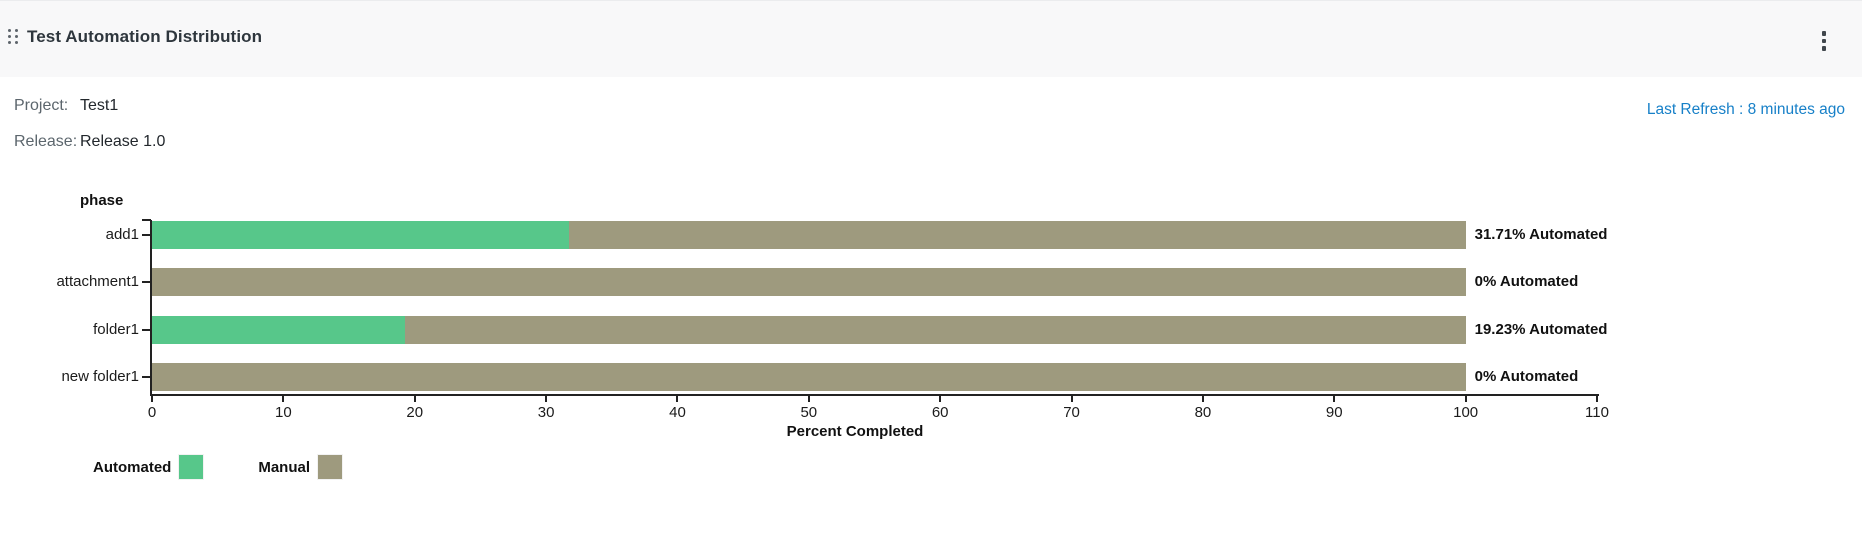  What do you see at coordinates (151, 308) in the screenshot?
I see `y-axis-line` at bounding box center [151, 308].